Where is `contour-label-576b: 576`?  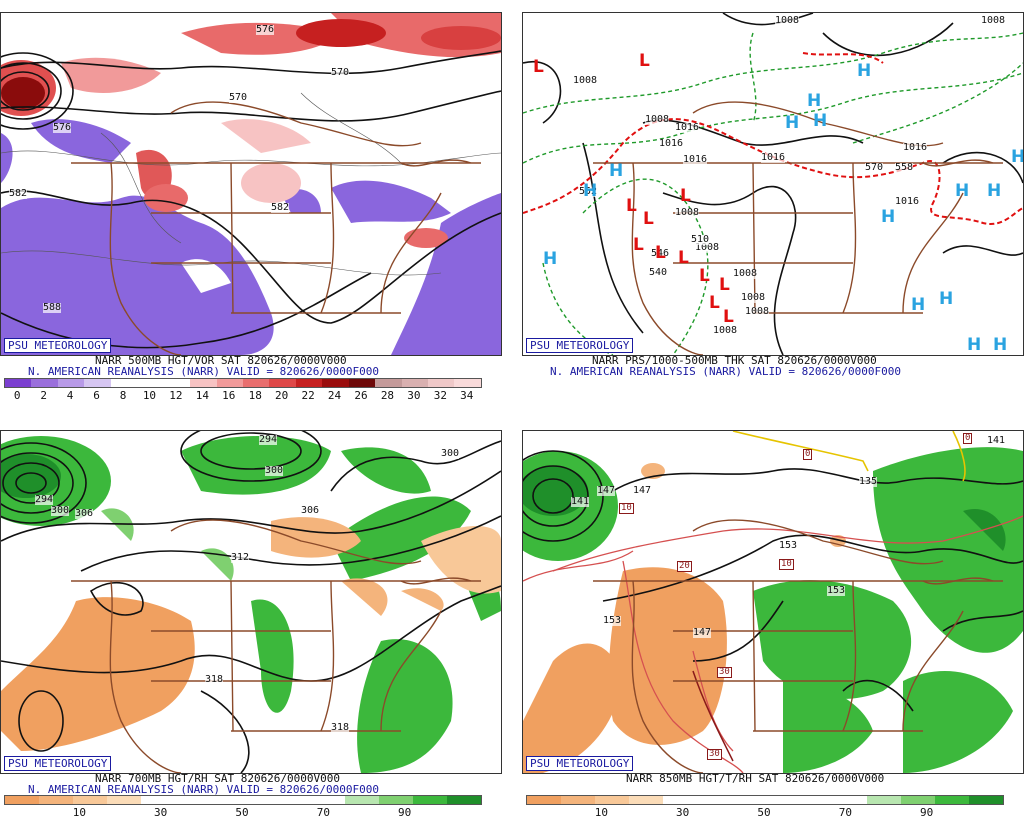
contour-label-576b: 576 is located at coordinates (62, 127).